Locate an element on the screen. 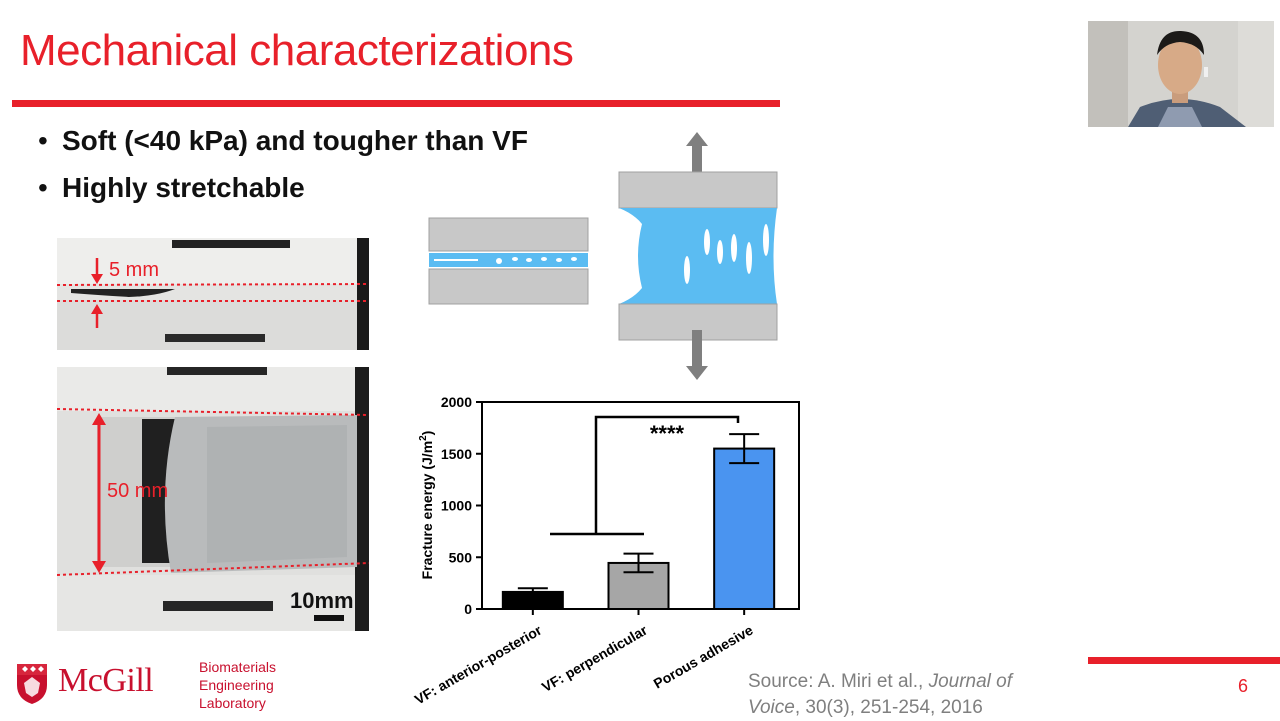 The width and height of the screenshot is (1280, 721). lab-name-line: Engineering is located at coordinates (236, 685).